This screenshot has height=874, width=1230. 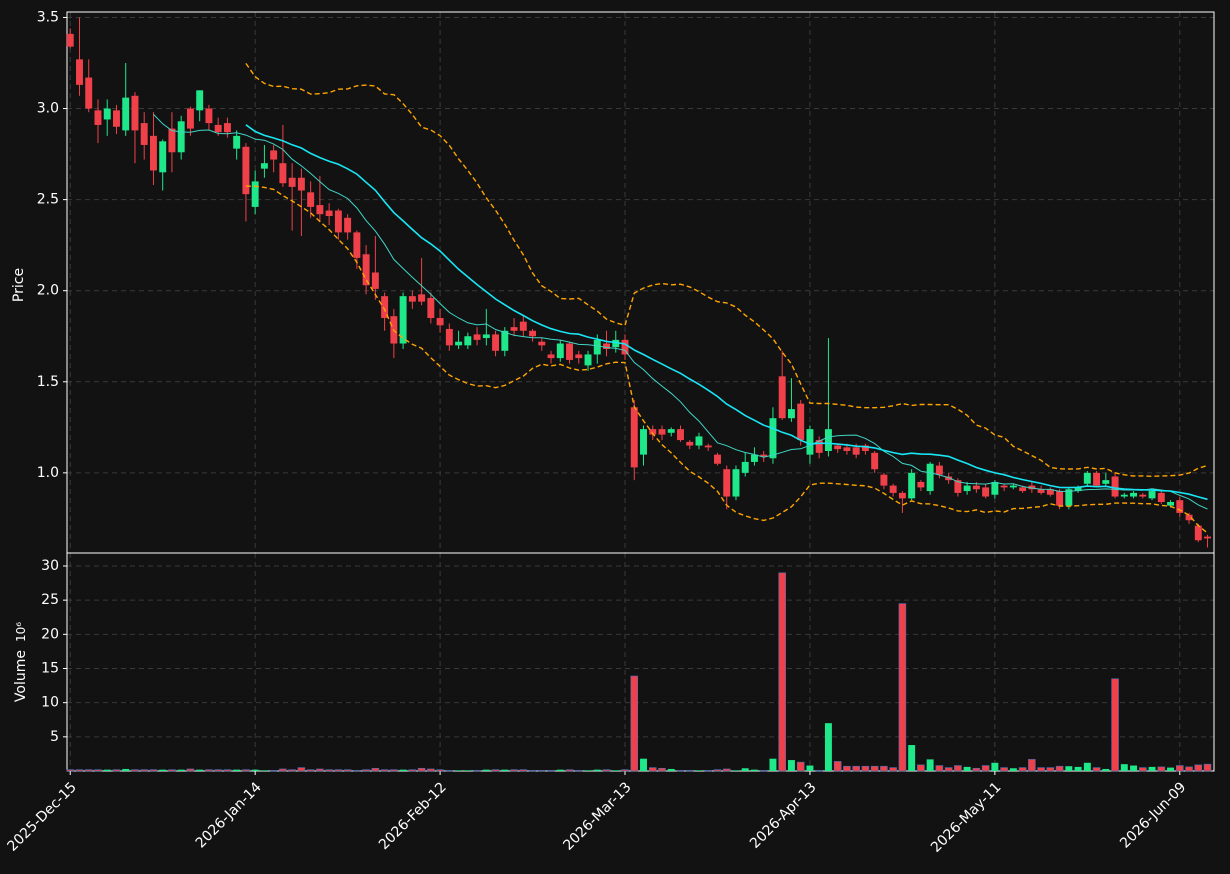 What do you see at coordinates (19, 285) in the screenshot?
I see `price-axis-label: Price` at bounding box center [19, 285].